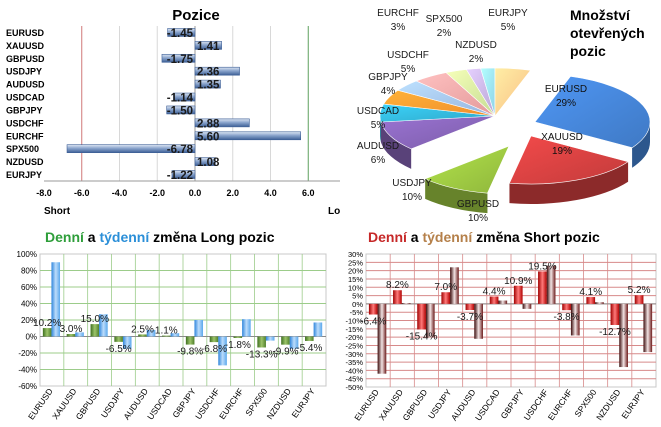 The width and height of the screenshot is (661, 427). I want to click on value-label: 2.88, so click(208, 124).